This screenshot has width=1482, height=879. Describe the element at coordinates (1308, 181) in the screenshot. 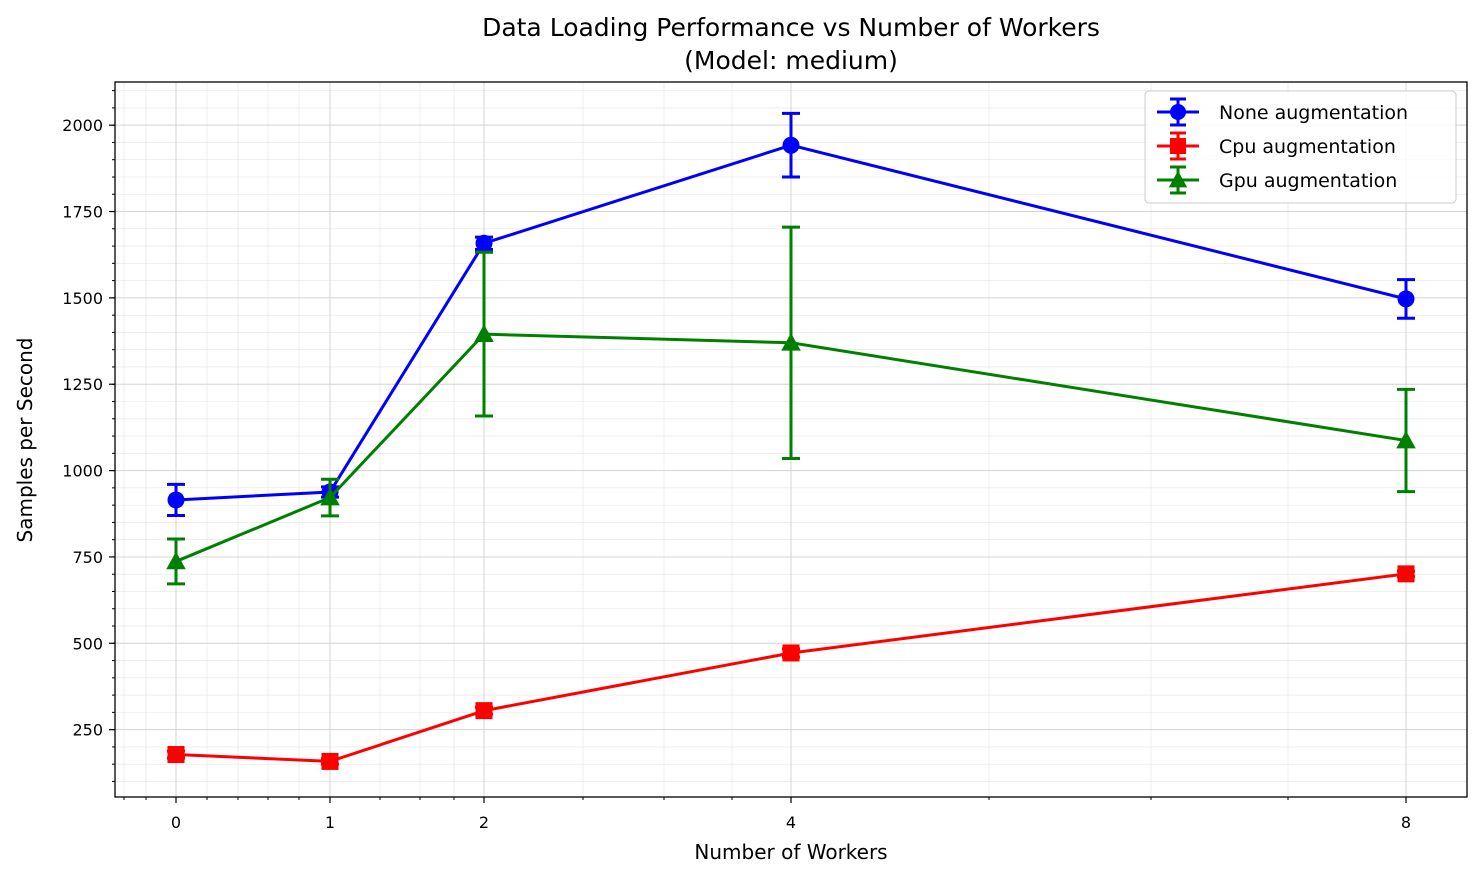

I see `legend-label: Gpu augmentation` at that location.